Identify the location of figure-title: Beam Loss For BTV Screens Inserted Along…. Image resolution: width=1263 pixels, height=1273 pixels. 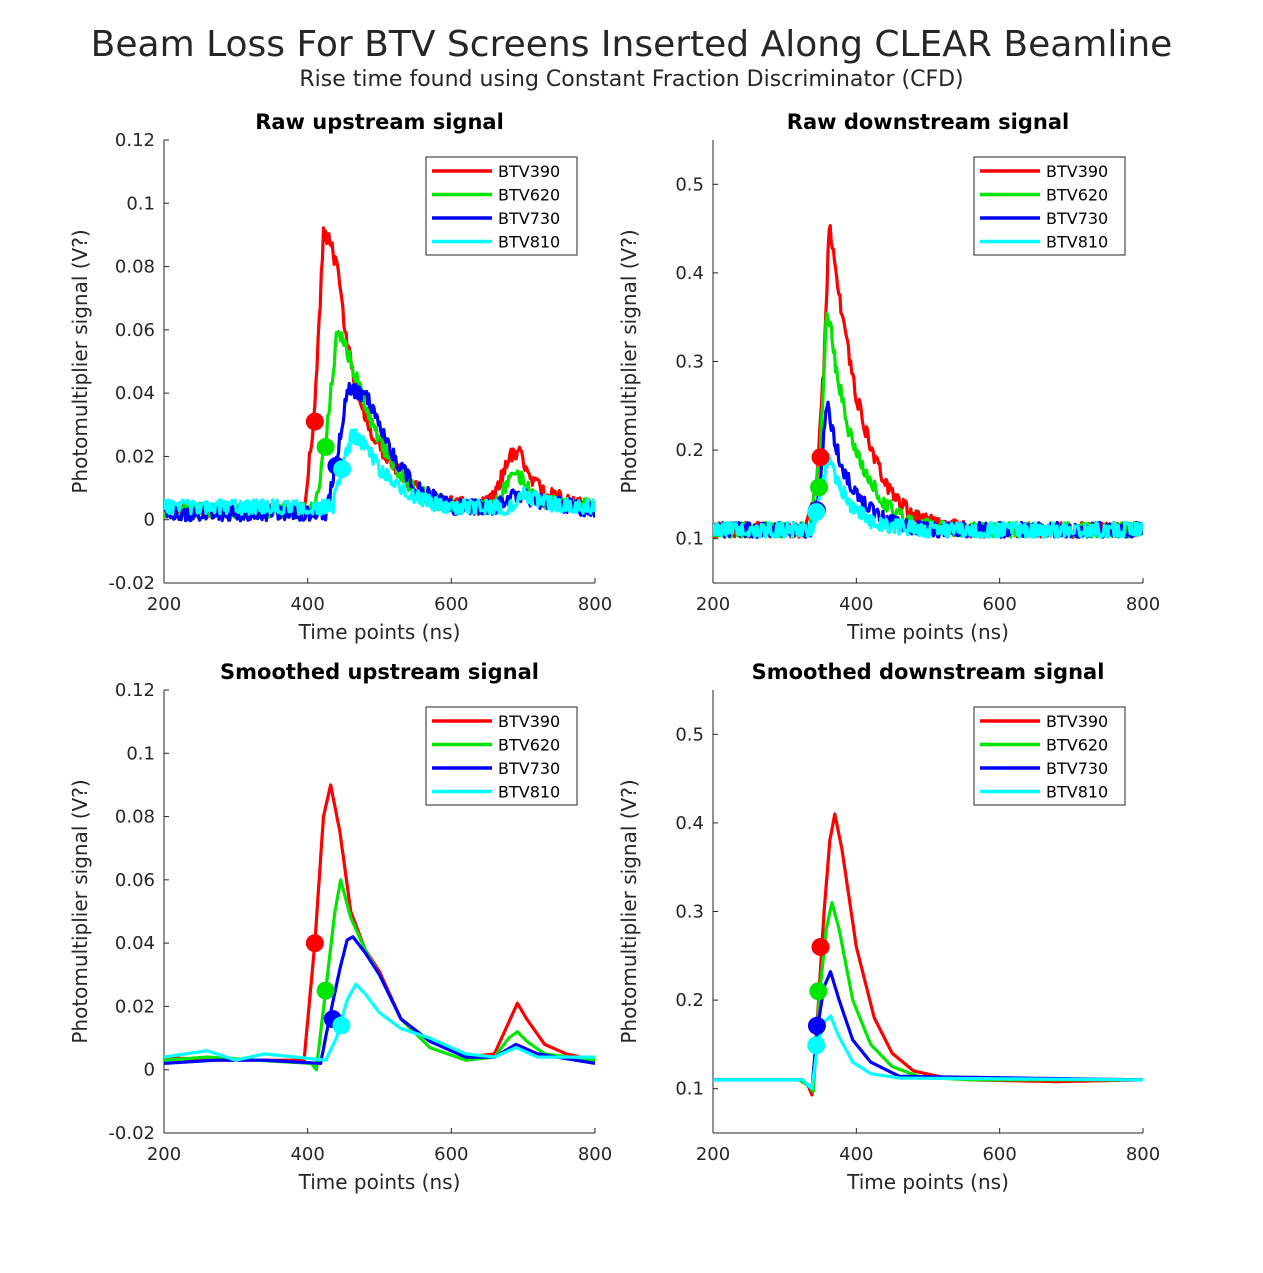
(631, 44).